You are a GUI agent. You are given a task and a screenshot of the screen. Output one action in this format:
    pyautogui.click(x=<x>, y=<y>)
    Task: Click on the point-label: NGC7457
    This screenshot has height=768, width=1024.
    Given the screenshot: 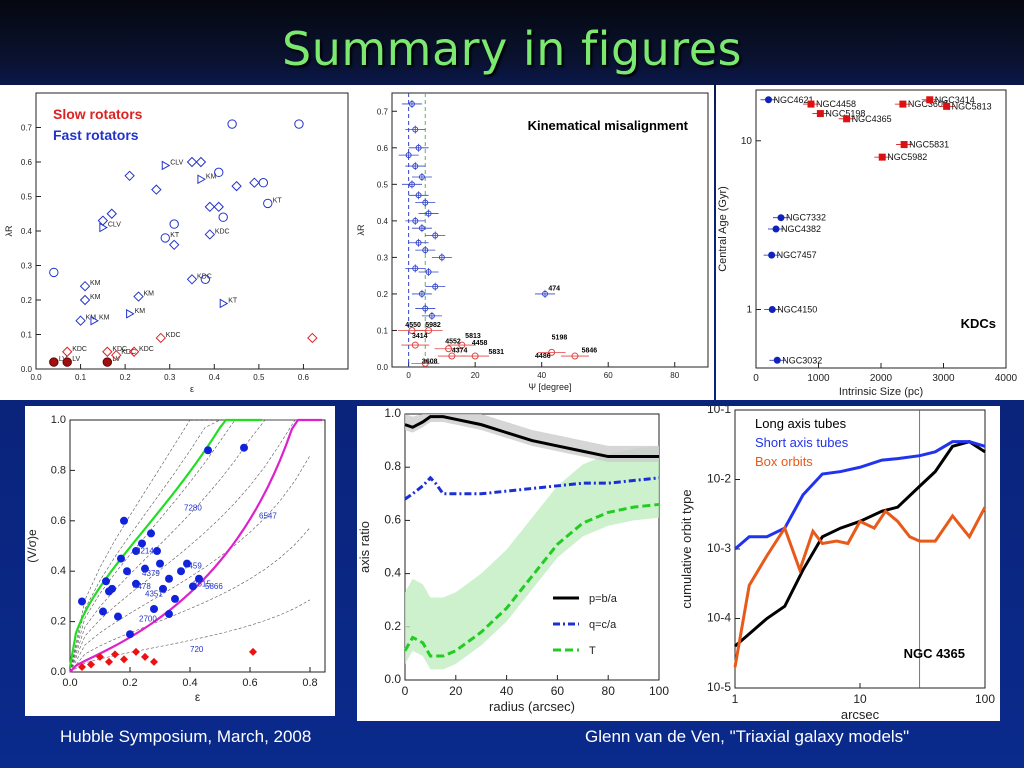 What is the action you would take?
    pyautogui.click(x=797, y=255)
    